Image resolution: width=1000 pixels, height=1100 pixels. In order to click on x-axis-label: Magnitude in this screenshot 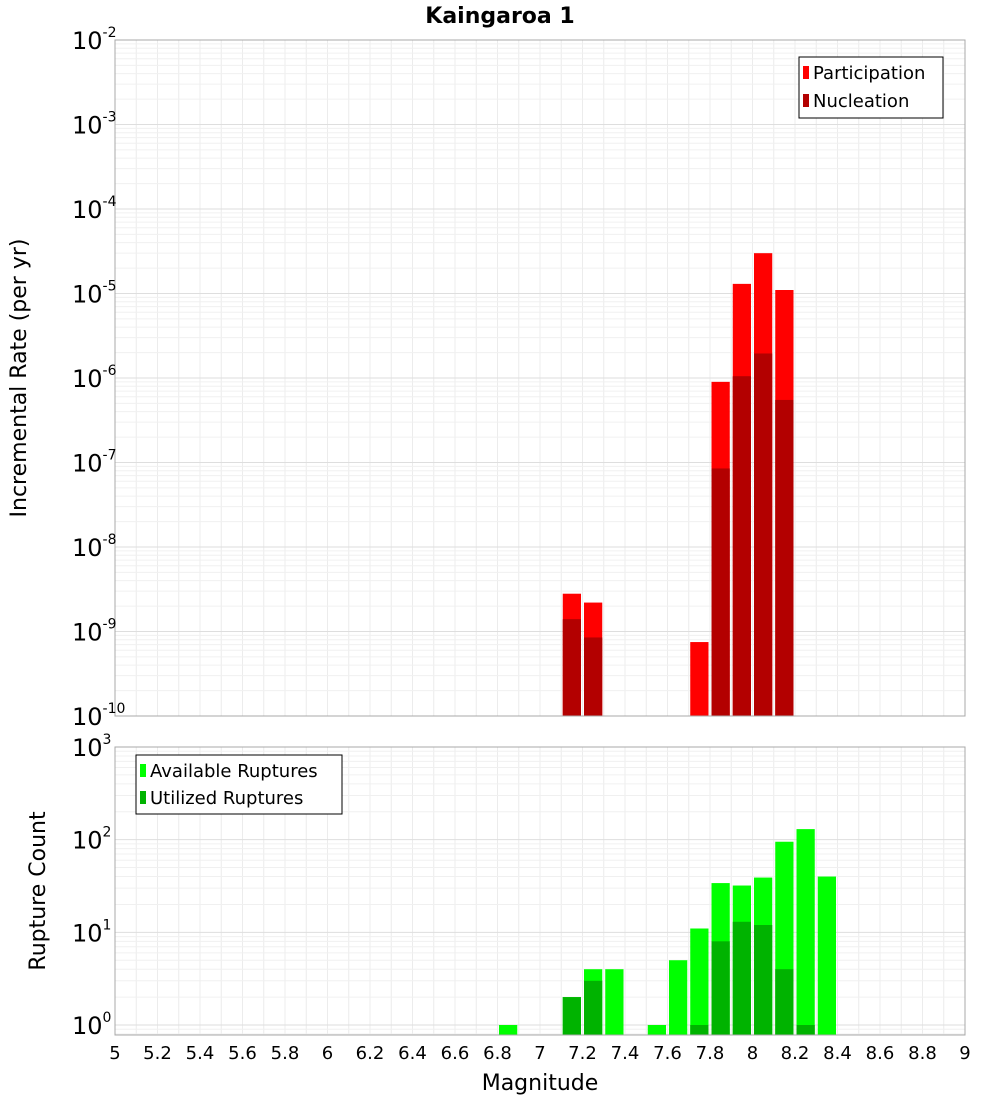, I will do `click(540, 1083)`.